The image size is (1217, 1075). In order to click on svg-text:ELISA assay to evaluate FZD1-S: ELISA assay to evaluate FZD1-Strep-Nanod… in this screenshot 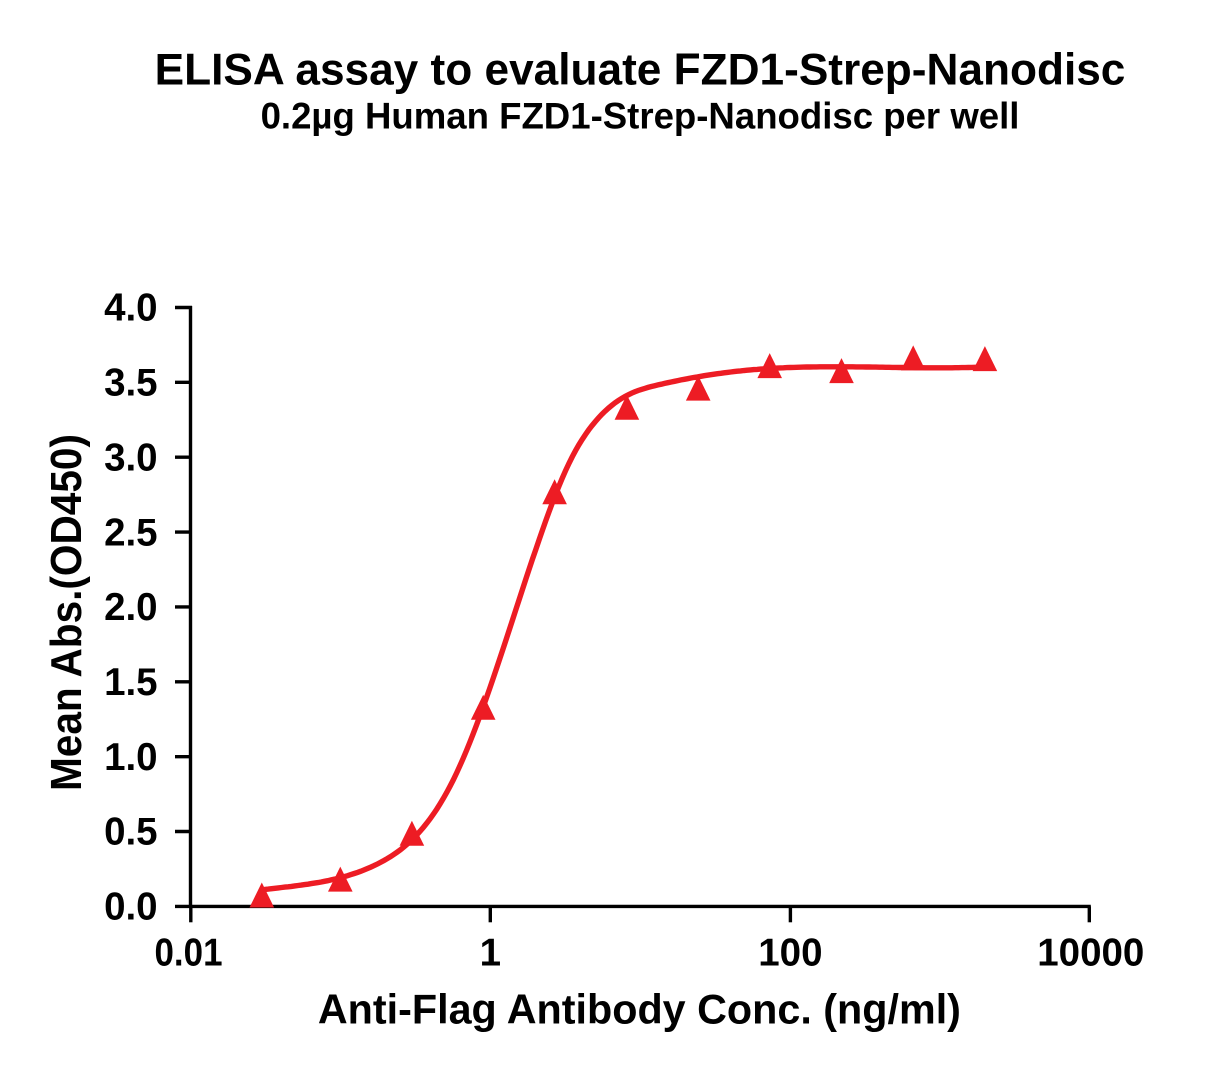, I will do `click(640, 69)`.